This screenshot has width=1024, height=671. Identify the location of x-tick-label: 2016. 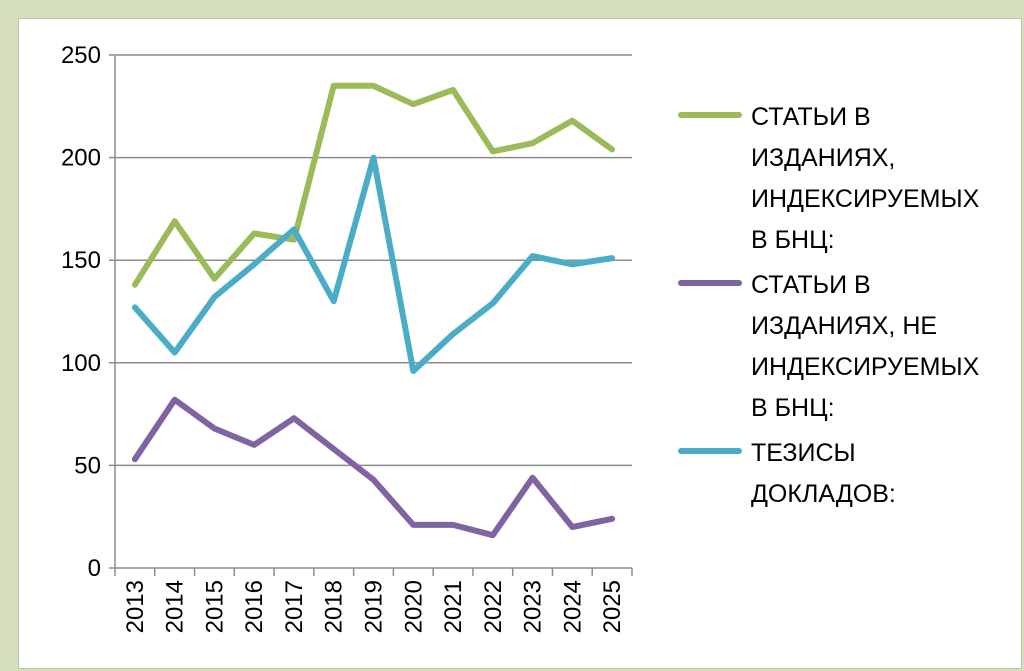
(254, 606).